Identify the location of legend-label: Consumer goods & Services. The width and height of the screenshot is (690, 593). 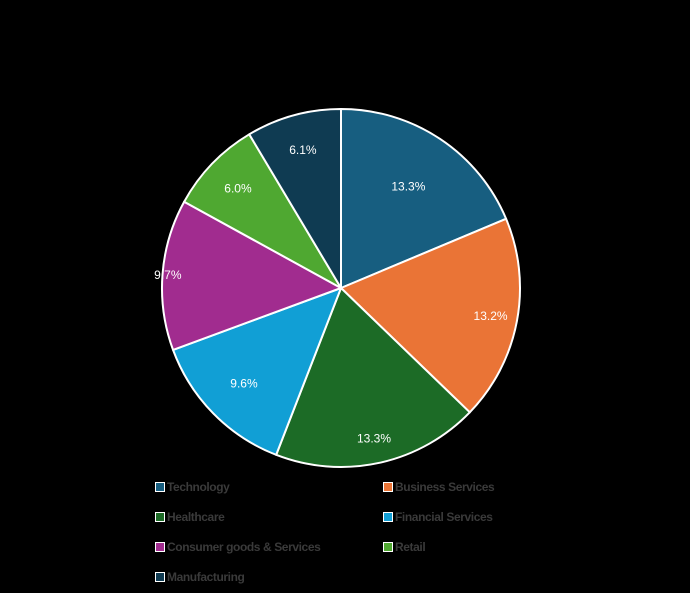
(244, 547).